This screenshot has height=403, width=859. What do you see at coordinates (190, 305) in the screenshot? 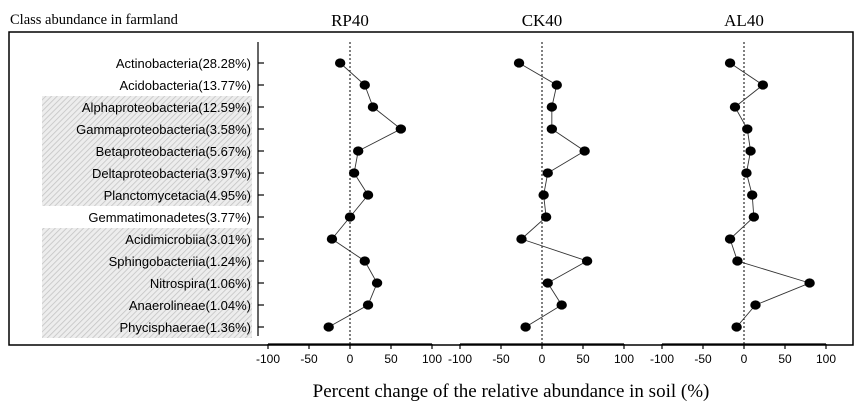
I see `category-label: Anaerolineae(1.04%)` at bounding box center [190, 305].